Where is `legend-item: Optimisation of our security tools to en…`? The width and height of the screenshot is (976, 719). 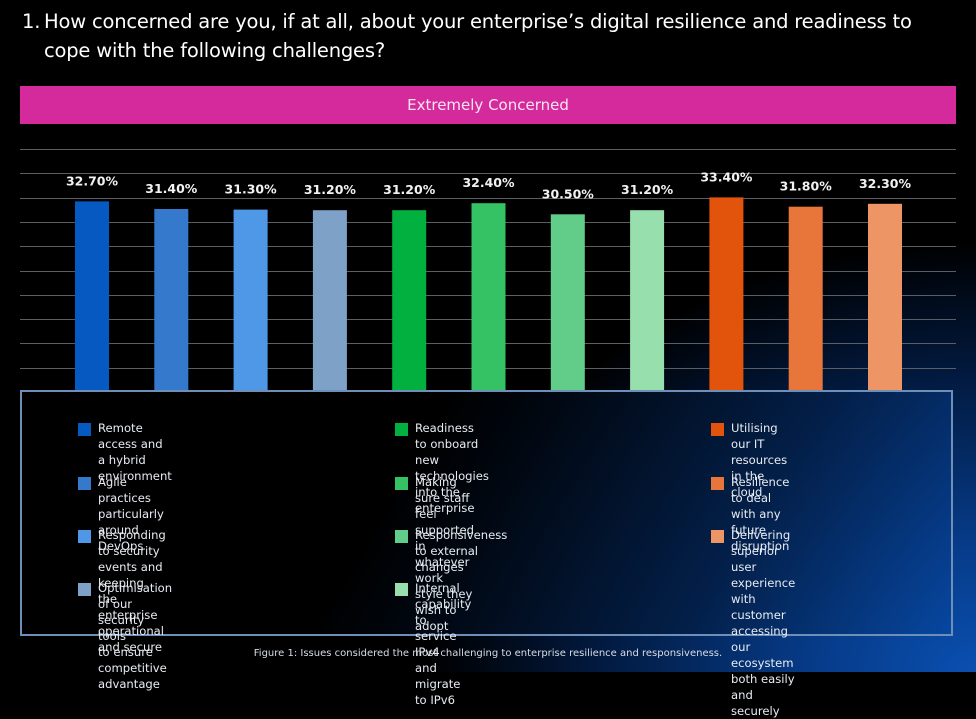 legend-item: Optimisation of our security tools to en… is located at coordinates (125, 636).